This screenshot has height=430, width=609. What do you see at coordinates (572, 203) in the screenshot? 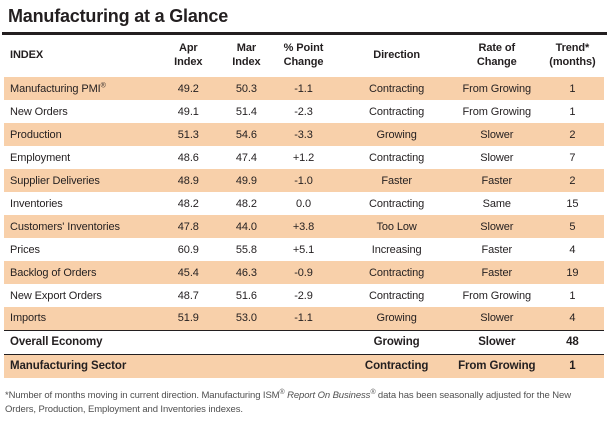
I see `cell-trend: 15` at bounding box center [572, 203].